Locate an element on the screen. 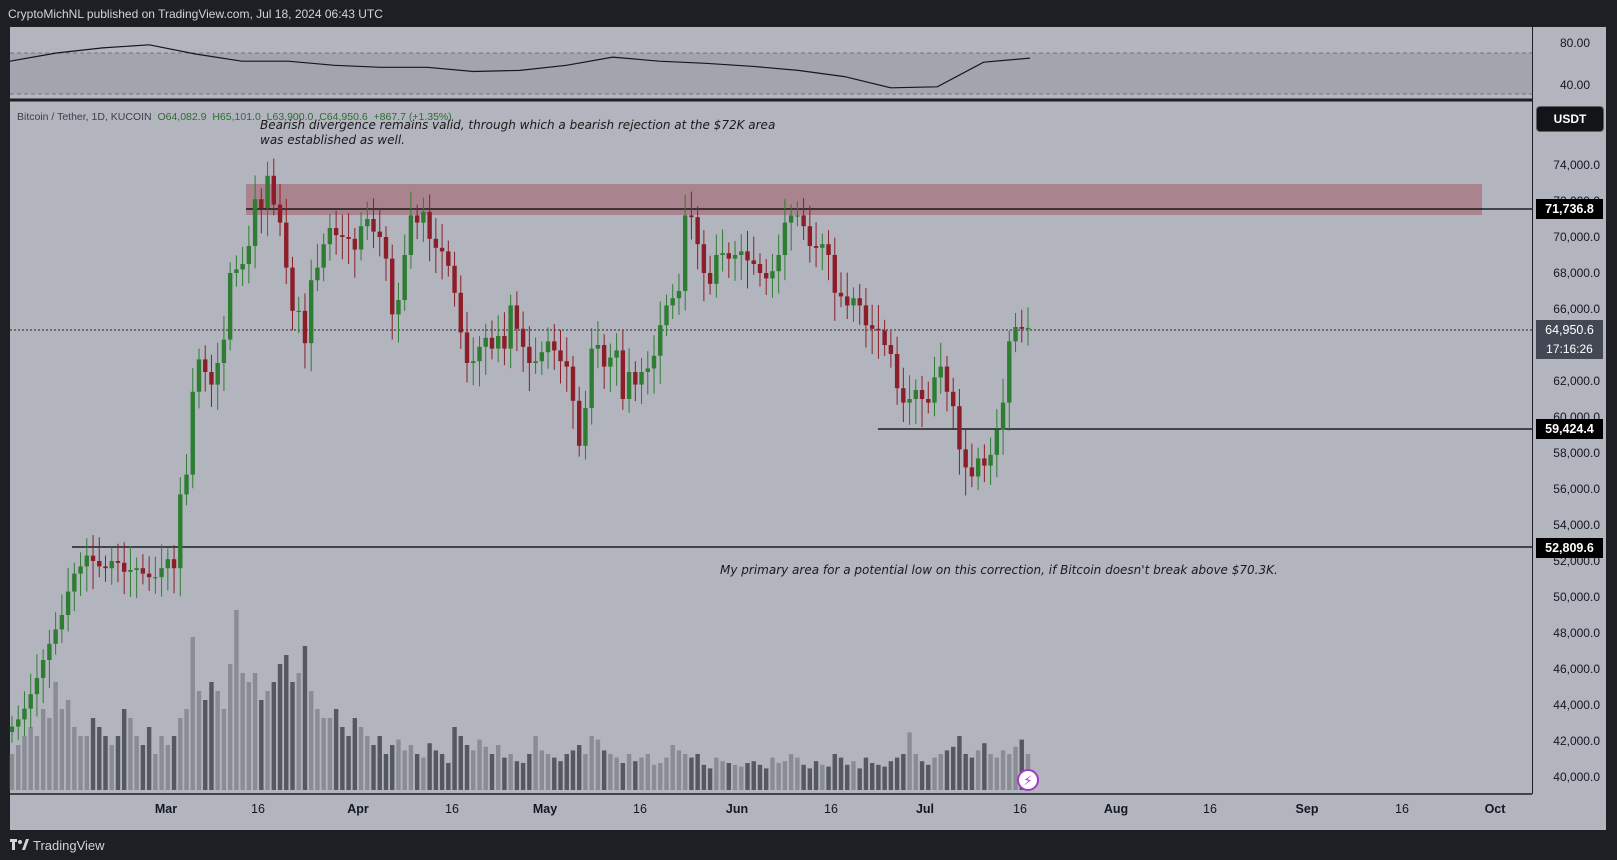 This screenshot has width=1617, height=860. ohlc-change: +867.7 (+1.35%) is located at coordinates (412, 117).